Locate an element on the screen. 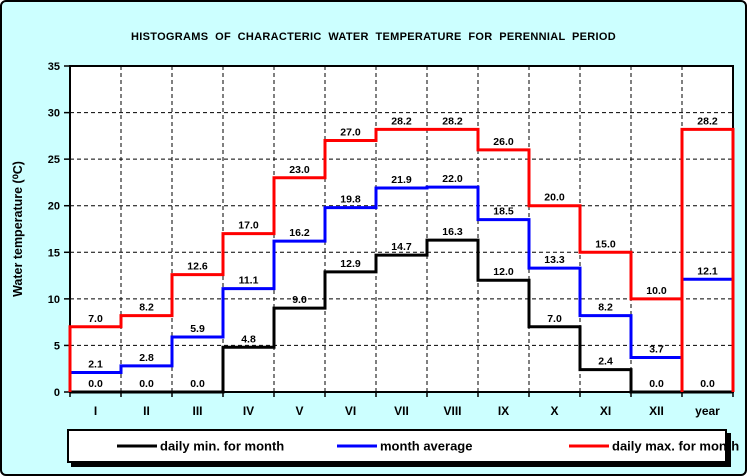 Image resolution: width=747 pixels, height=476 pixels. value-label: 2.8 is located at coordinates (146, 358).